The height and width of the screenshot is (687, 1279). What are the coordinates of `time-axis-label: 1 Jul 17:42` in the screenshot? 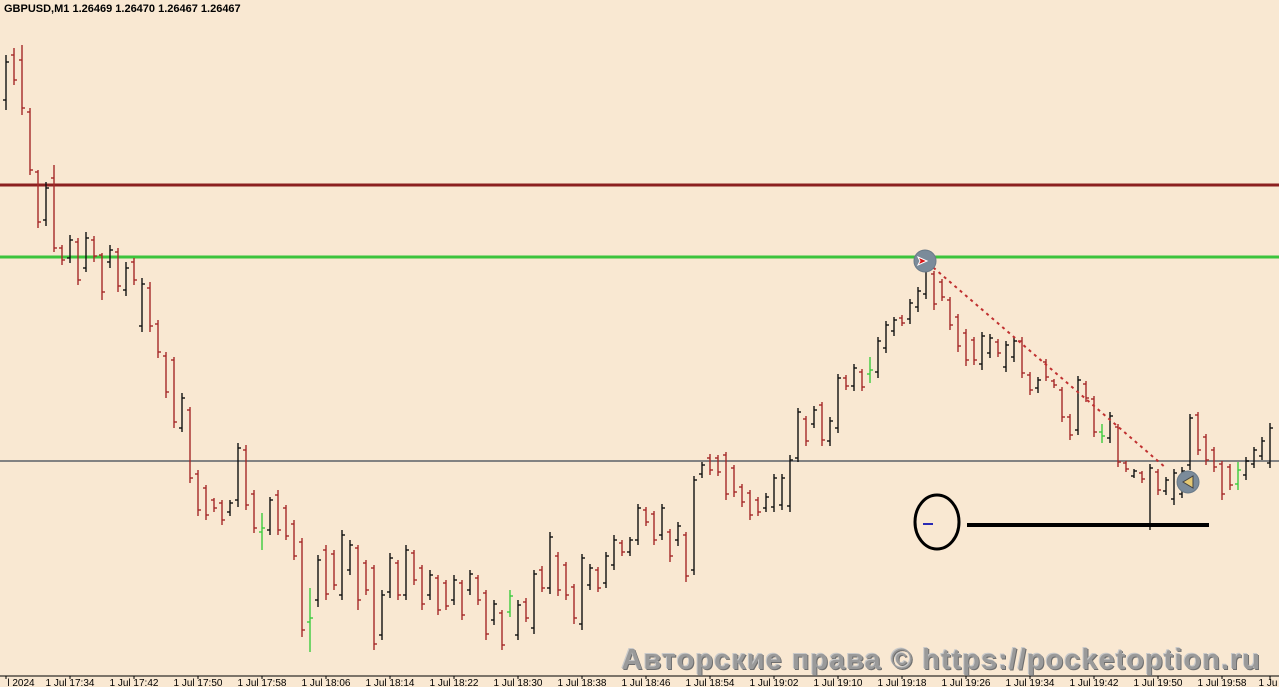 It's located at (134, 682).